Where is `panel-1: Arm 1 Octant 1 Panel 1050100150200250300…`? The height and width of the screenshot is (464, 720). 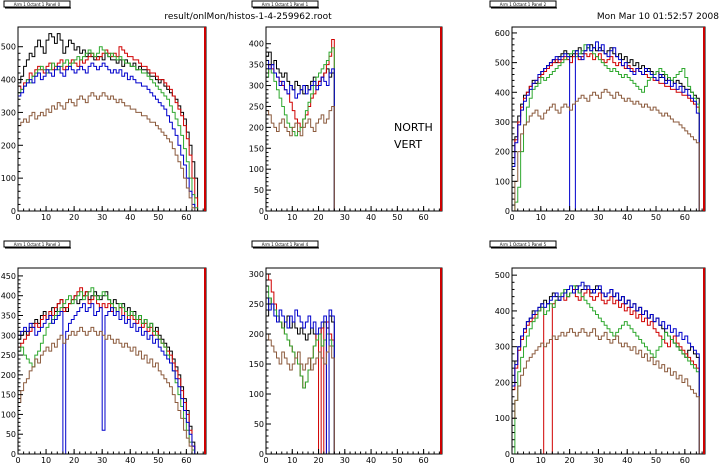
panel-1: Arm 1 Octant 1 Panel 1050100150200250300… is located at coordinates (346, 111).